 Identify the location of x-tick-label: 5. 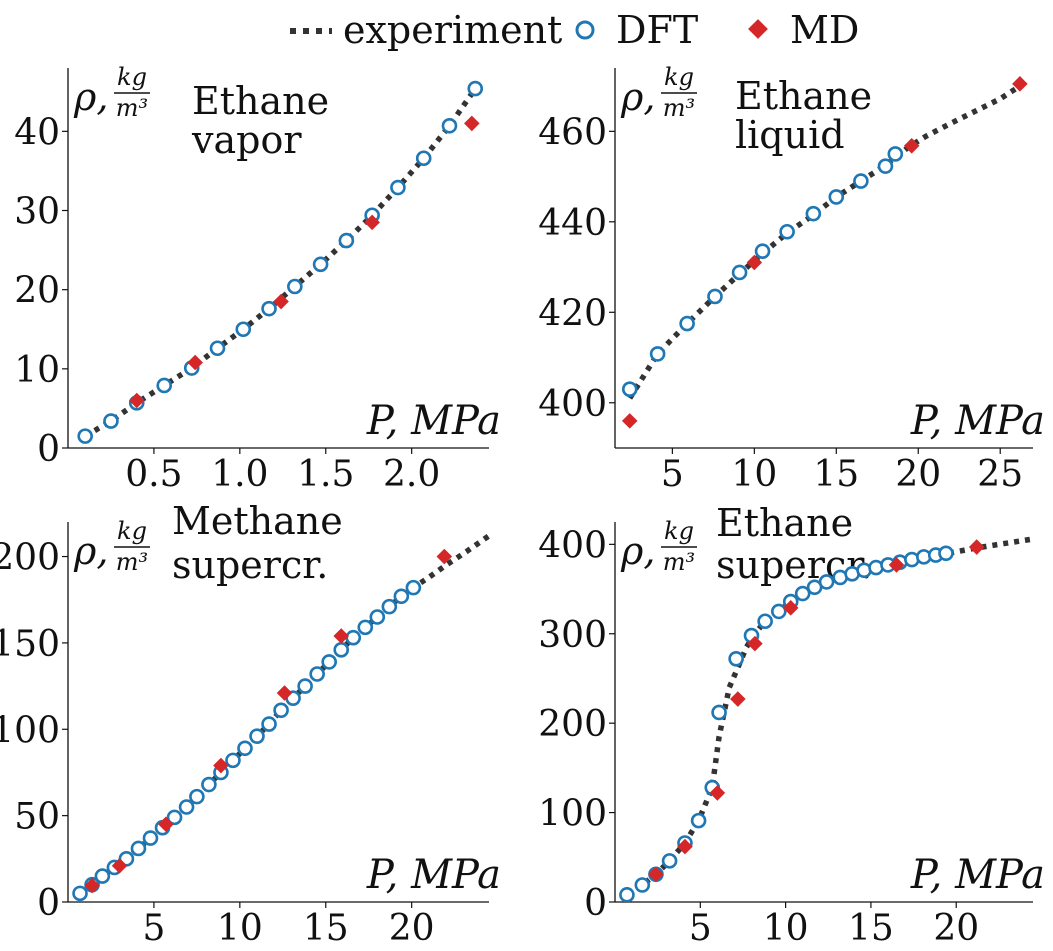
(153, 928).